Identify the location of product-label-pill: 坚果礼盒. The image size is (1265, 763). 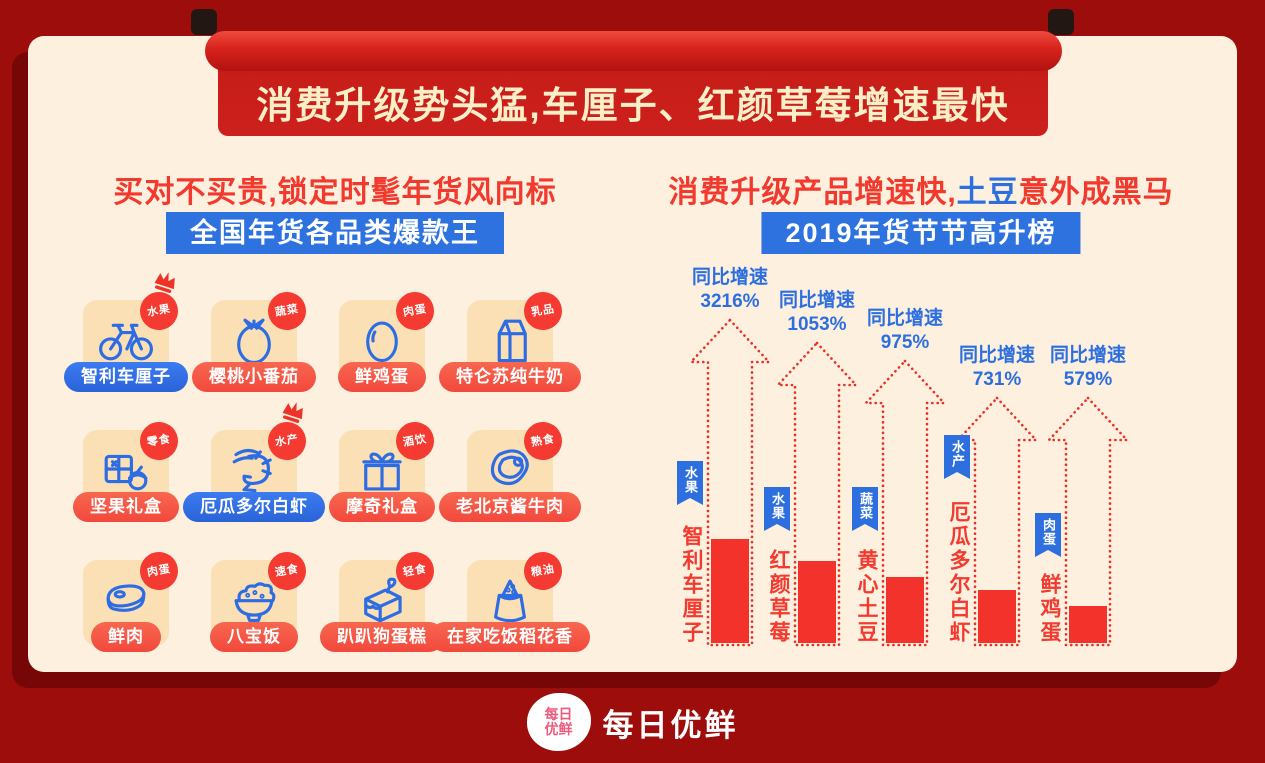
(126, 507).